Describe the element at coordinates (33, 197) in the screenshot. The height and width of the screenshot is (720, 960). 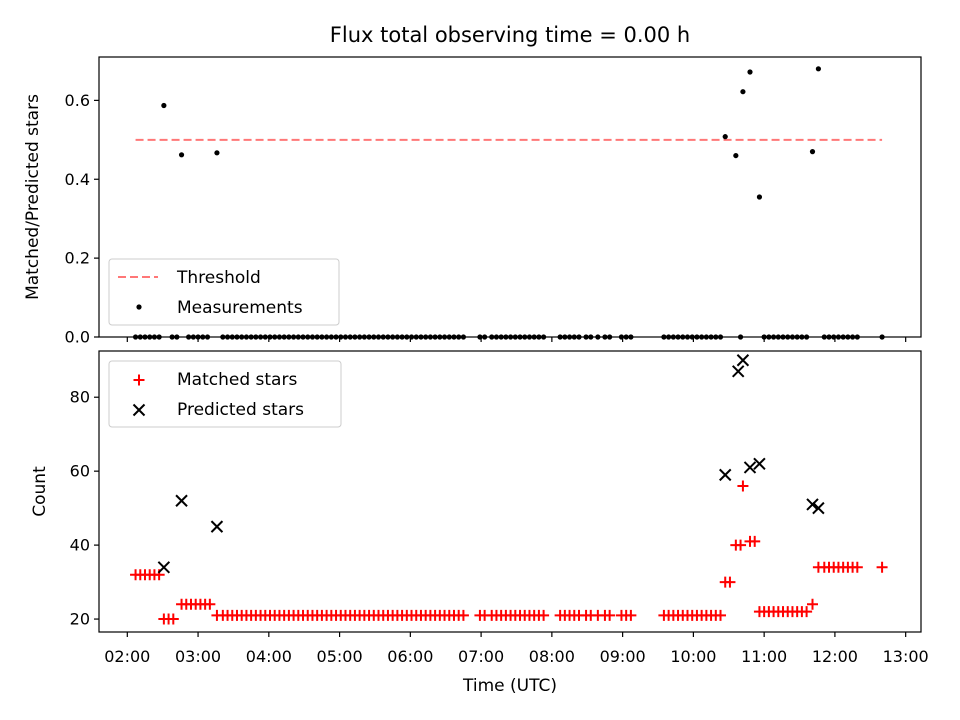
I see `y-axis-label: Matched/Predicted stars` at that location.